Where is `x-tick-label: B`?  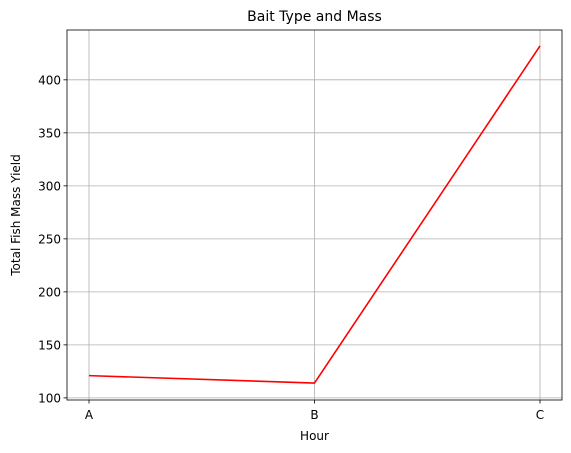
x-tick-label: B is located at coordinates (314, 415).